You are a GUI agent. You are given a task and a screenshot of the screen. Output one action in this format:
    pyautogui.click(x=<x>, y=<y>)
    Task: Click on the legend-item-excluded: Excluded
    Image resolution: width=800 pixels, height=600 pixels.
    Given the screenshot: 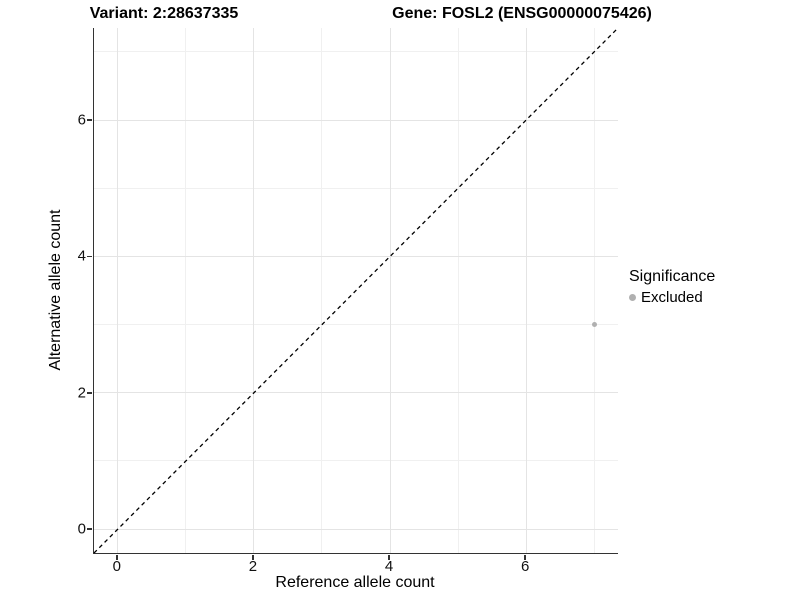 What is the action you would take?
    pyautogui.click(x=672, y=297)
    